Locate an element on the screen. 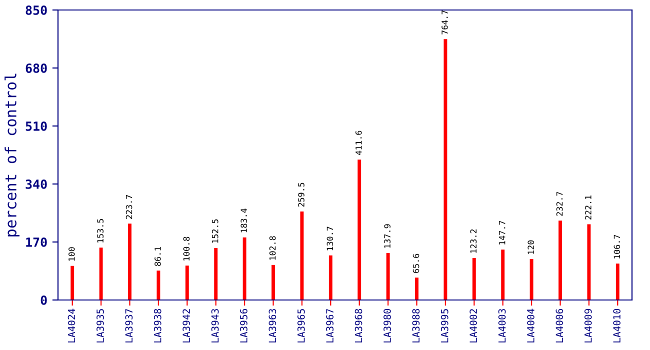 The image size is (650, 350). x-tick-label: LA3980 is located at coordinates (387, 325).